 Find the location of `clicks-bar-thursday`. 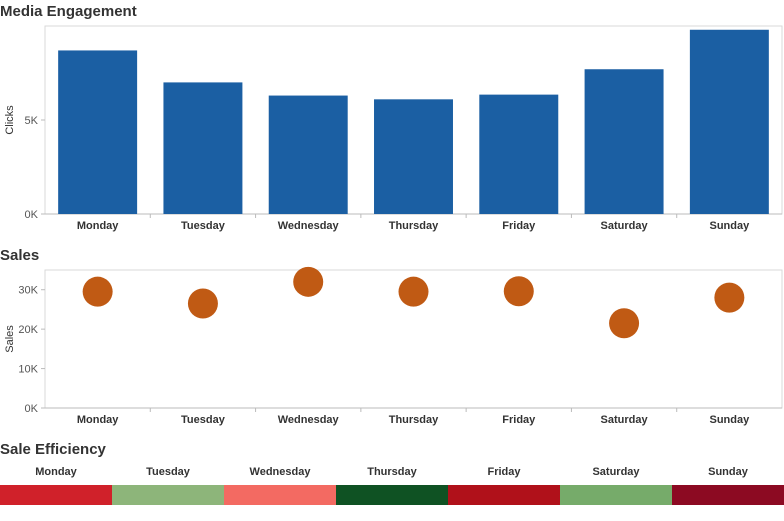

clicks-bar-thursday is located at coordinates (413, 156).